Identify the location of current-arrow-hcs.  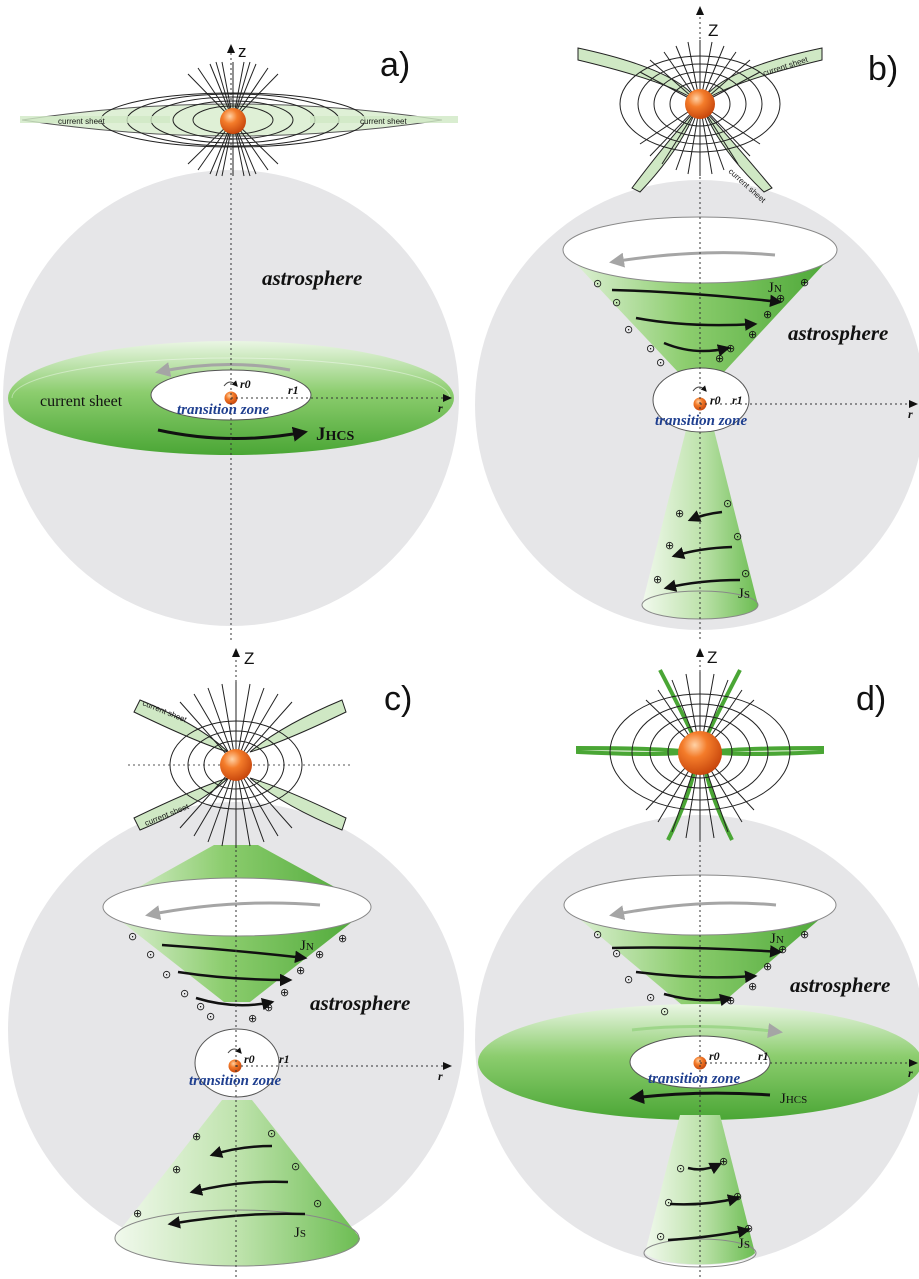
(700, 1097).